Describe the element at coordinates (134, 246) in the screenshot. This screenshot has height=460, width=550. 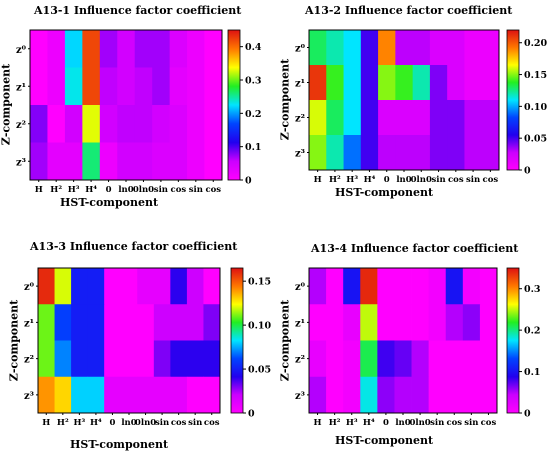
I see `chart-title: A13-3 Influence factor coefficient` at that location.